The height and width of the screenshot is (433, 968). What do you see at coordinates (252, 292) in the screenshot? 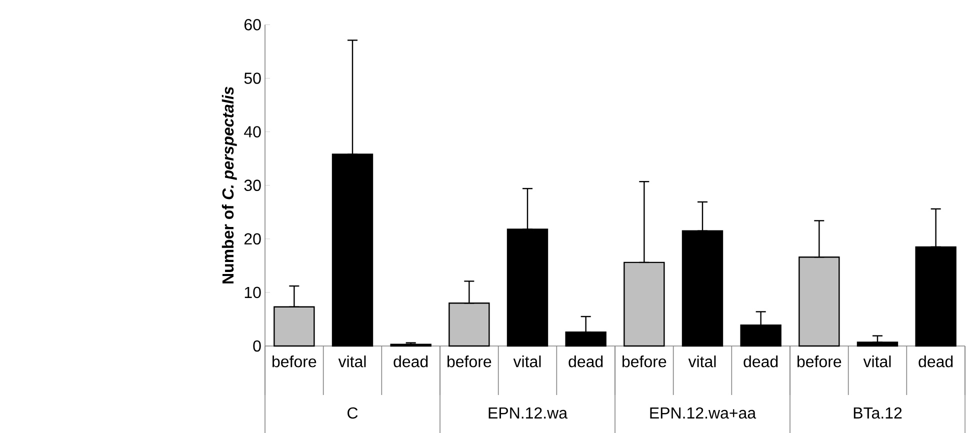
I see `y-tick-label: 10` at bounding box center [252, 292].